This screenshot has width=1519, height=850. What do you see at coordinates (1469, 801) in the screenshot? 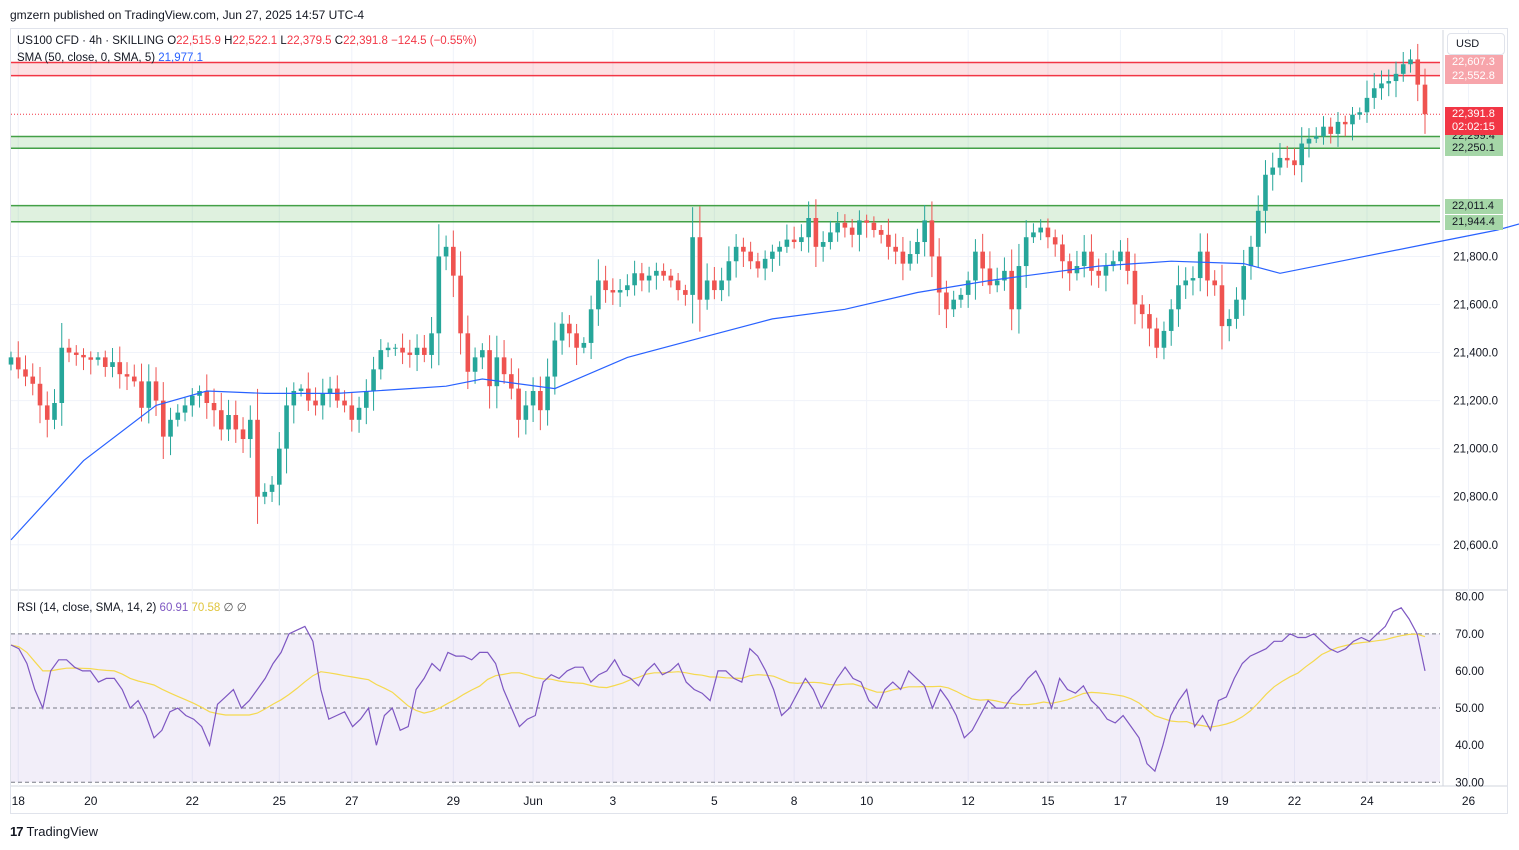
I see `x-tick-label: 26` at bounding box center [1469, 801].